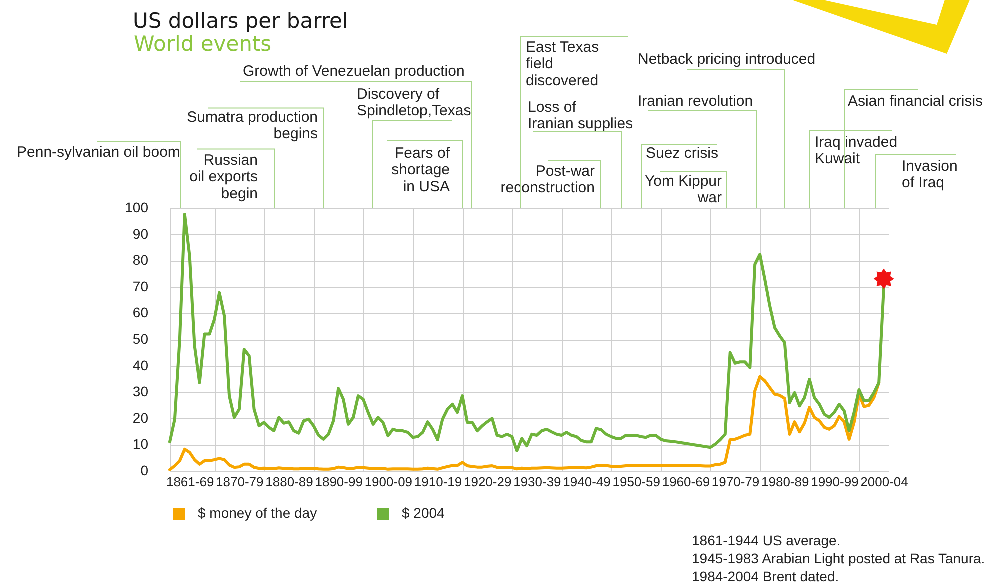 This screenshot has width=996, height=585. I want to click on x-tick-label: 1980-89, so click(786, 482).